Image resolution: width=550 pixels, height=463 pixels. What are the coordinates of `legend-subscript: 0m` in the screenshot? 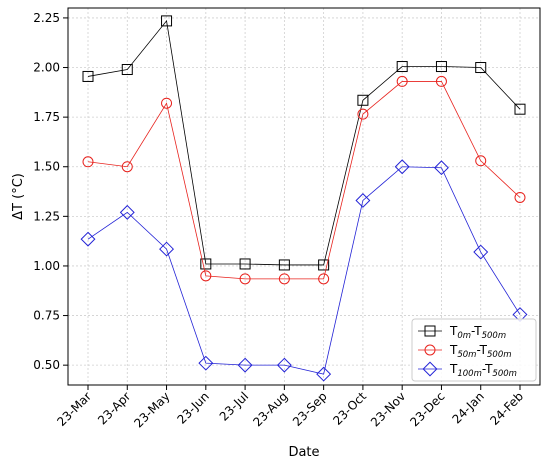 It's located at (464, 336).